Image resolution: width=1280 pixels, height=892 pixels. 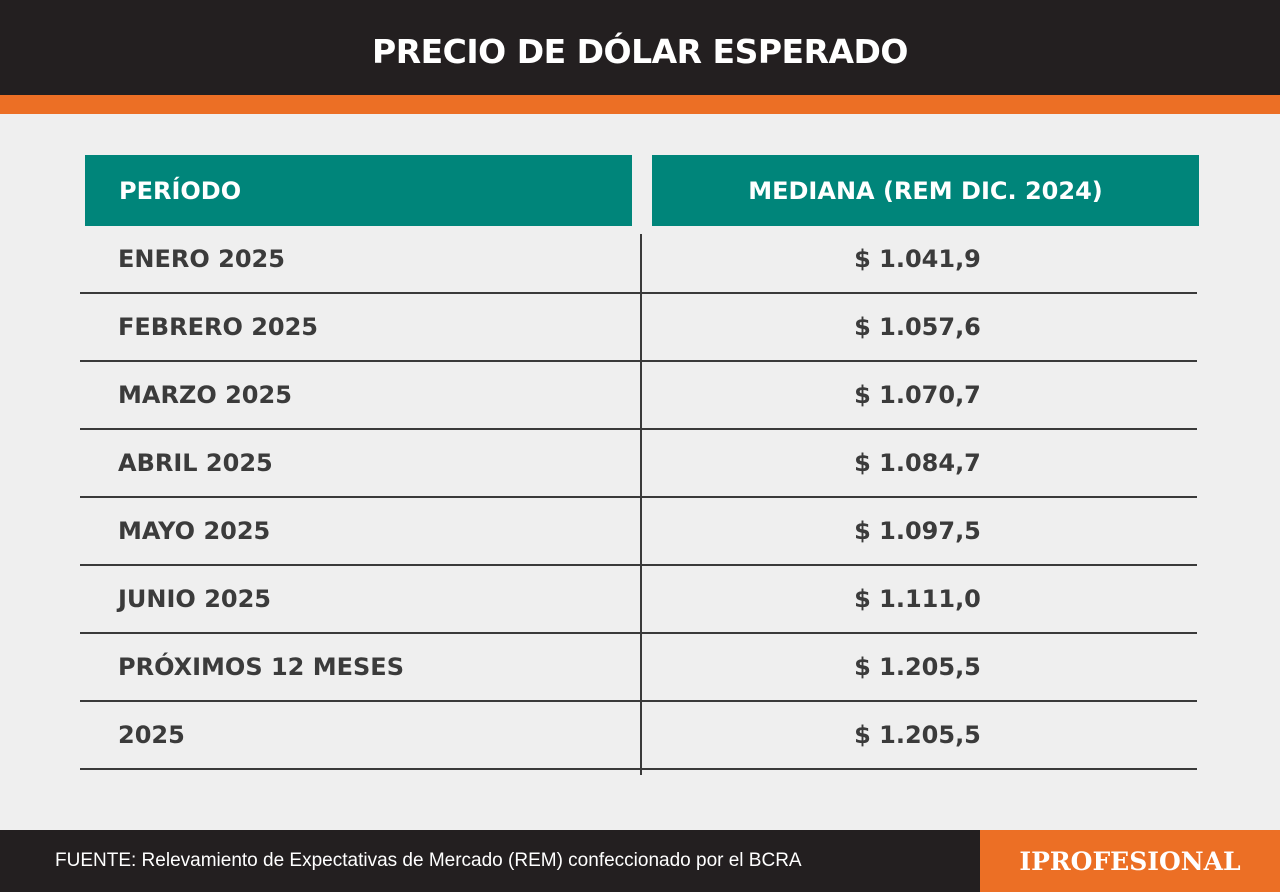 What do you see at coordinates (195, 463) in the screenshot?
I see `cell-period: ABRIL 2025` at bounding box center [195, 463].